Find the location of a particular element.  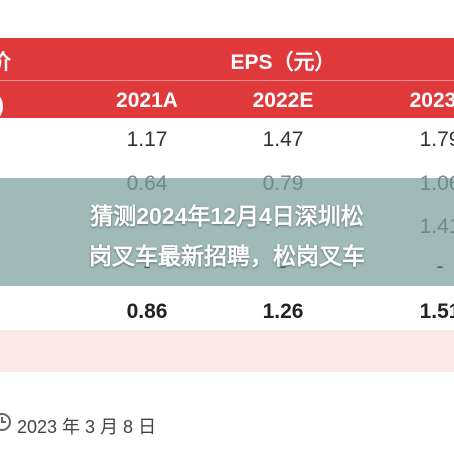

header-cell: 盘价 is located at coordinates (5, 62).